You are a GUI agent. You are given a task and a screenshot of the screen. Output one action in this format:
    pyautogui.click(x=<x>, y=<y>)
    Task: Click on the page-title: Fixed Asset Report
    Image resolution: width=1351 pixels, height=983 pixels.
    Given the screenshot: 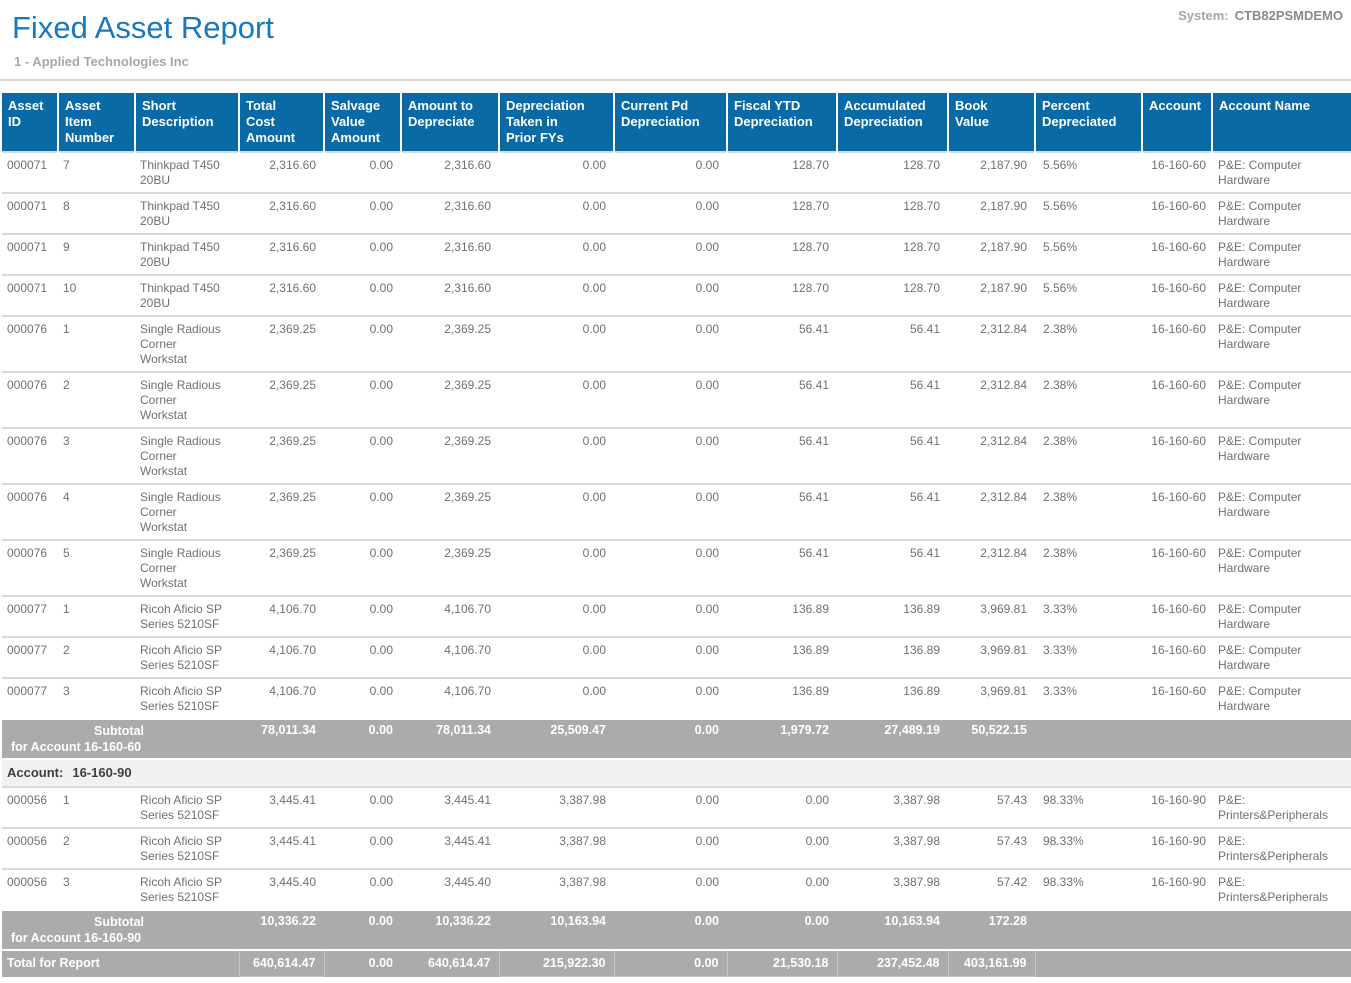 What is the action you would take?
    pyautogui.click(x=143, y=27)
    